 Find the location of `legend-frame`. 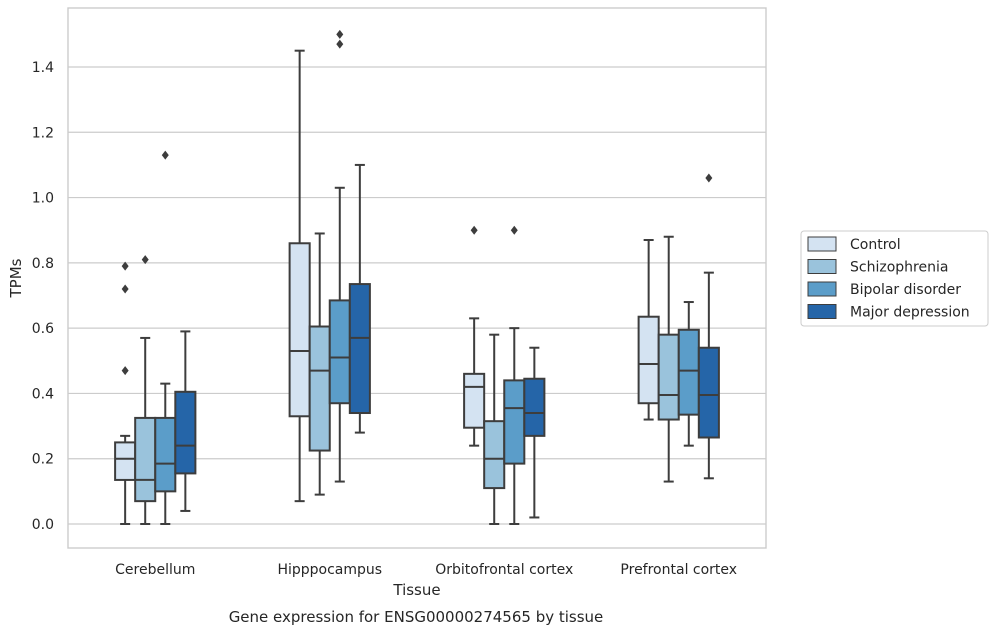

legend-frame is located at coordinates (894, 278).